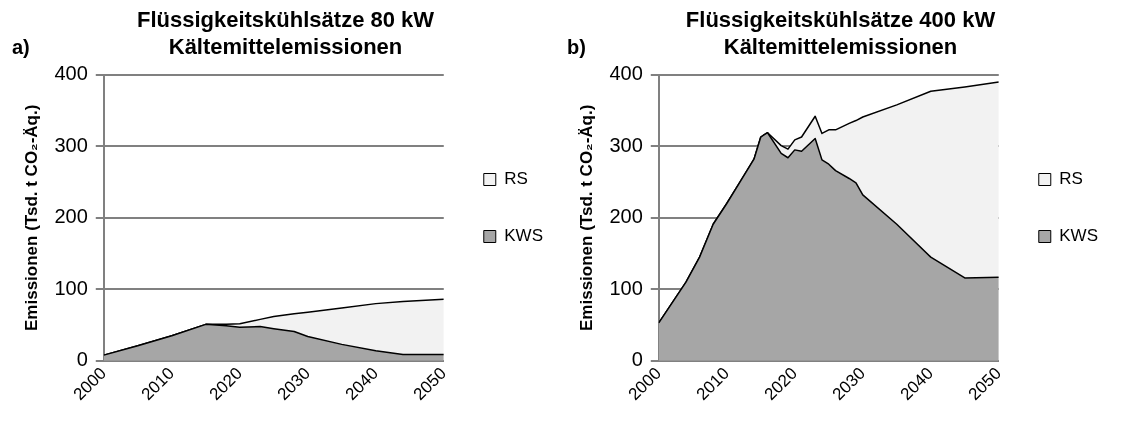  Describe the element at coordinates (576, 46) in the screenshot. I see `text: b)` at that location.